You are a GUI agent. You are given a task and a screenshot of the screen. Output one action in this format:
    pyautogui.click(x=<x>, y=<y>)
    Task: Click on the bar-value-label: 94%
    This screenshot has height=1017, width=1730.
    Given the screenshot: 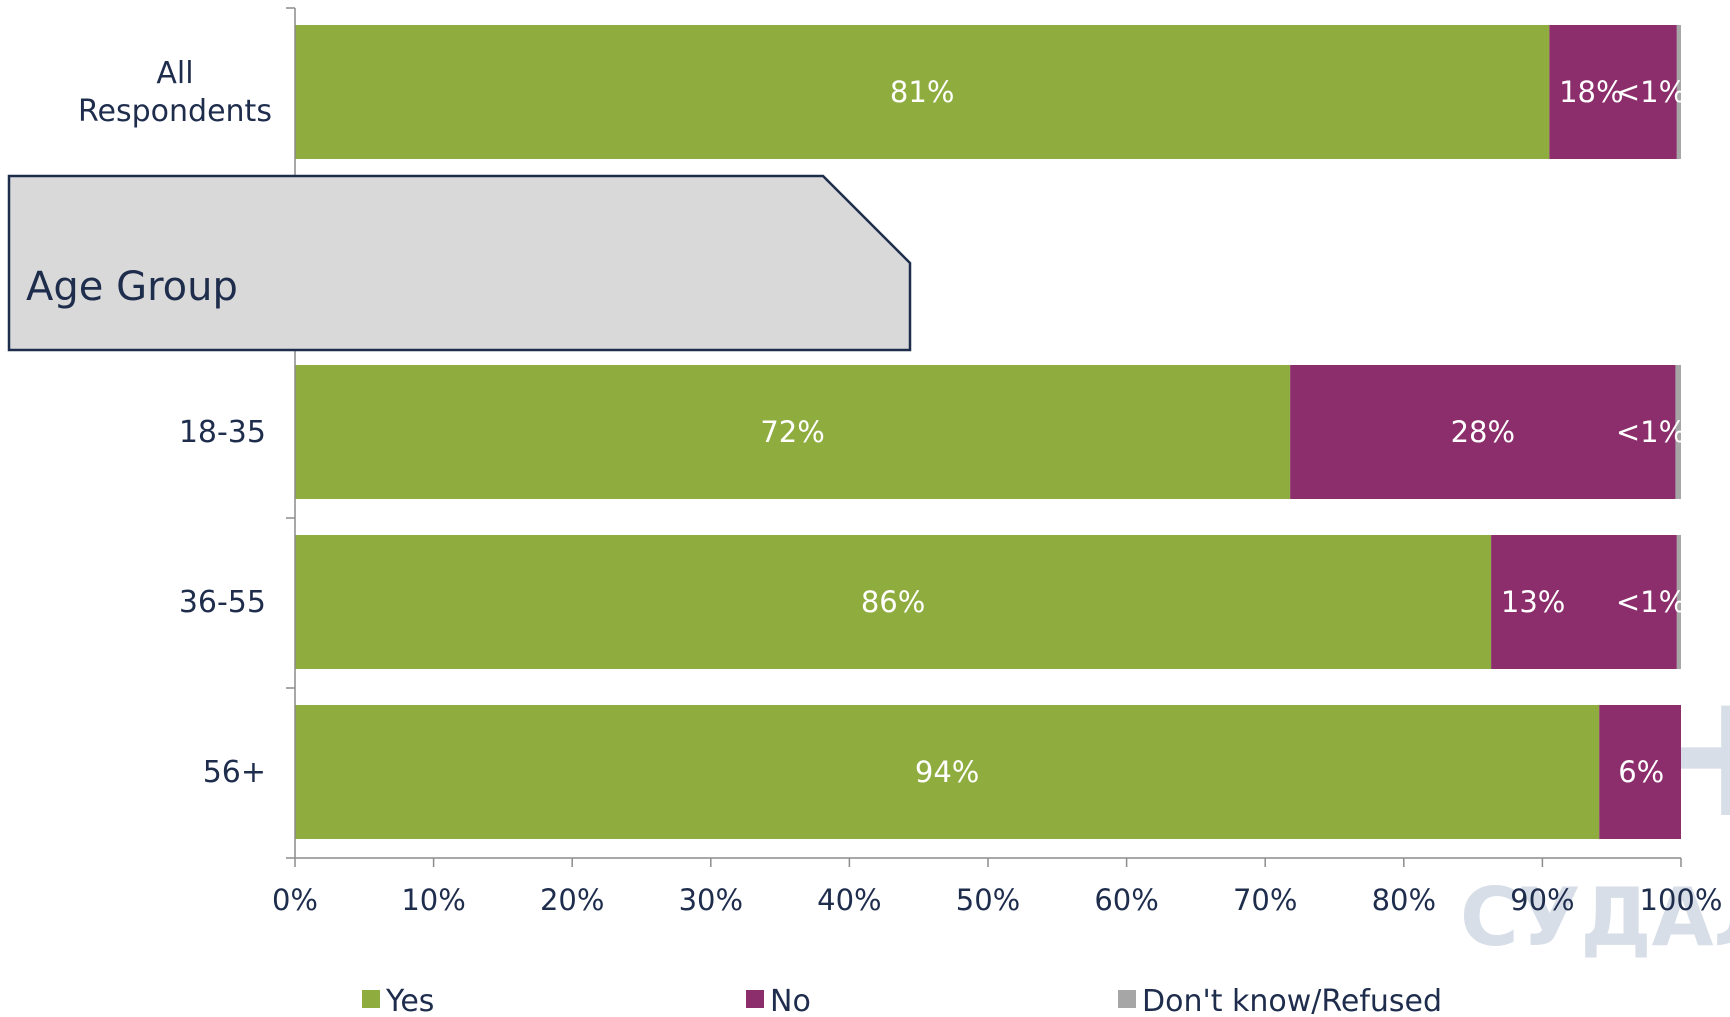 What is the action you would take?
    pyautogui.click(x=947, y=772)
    